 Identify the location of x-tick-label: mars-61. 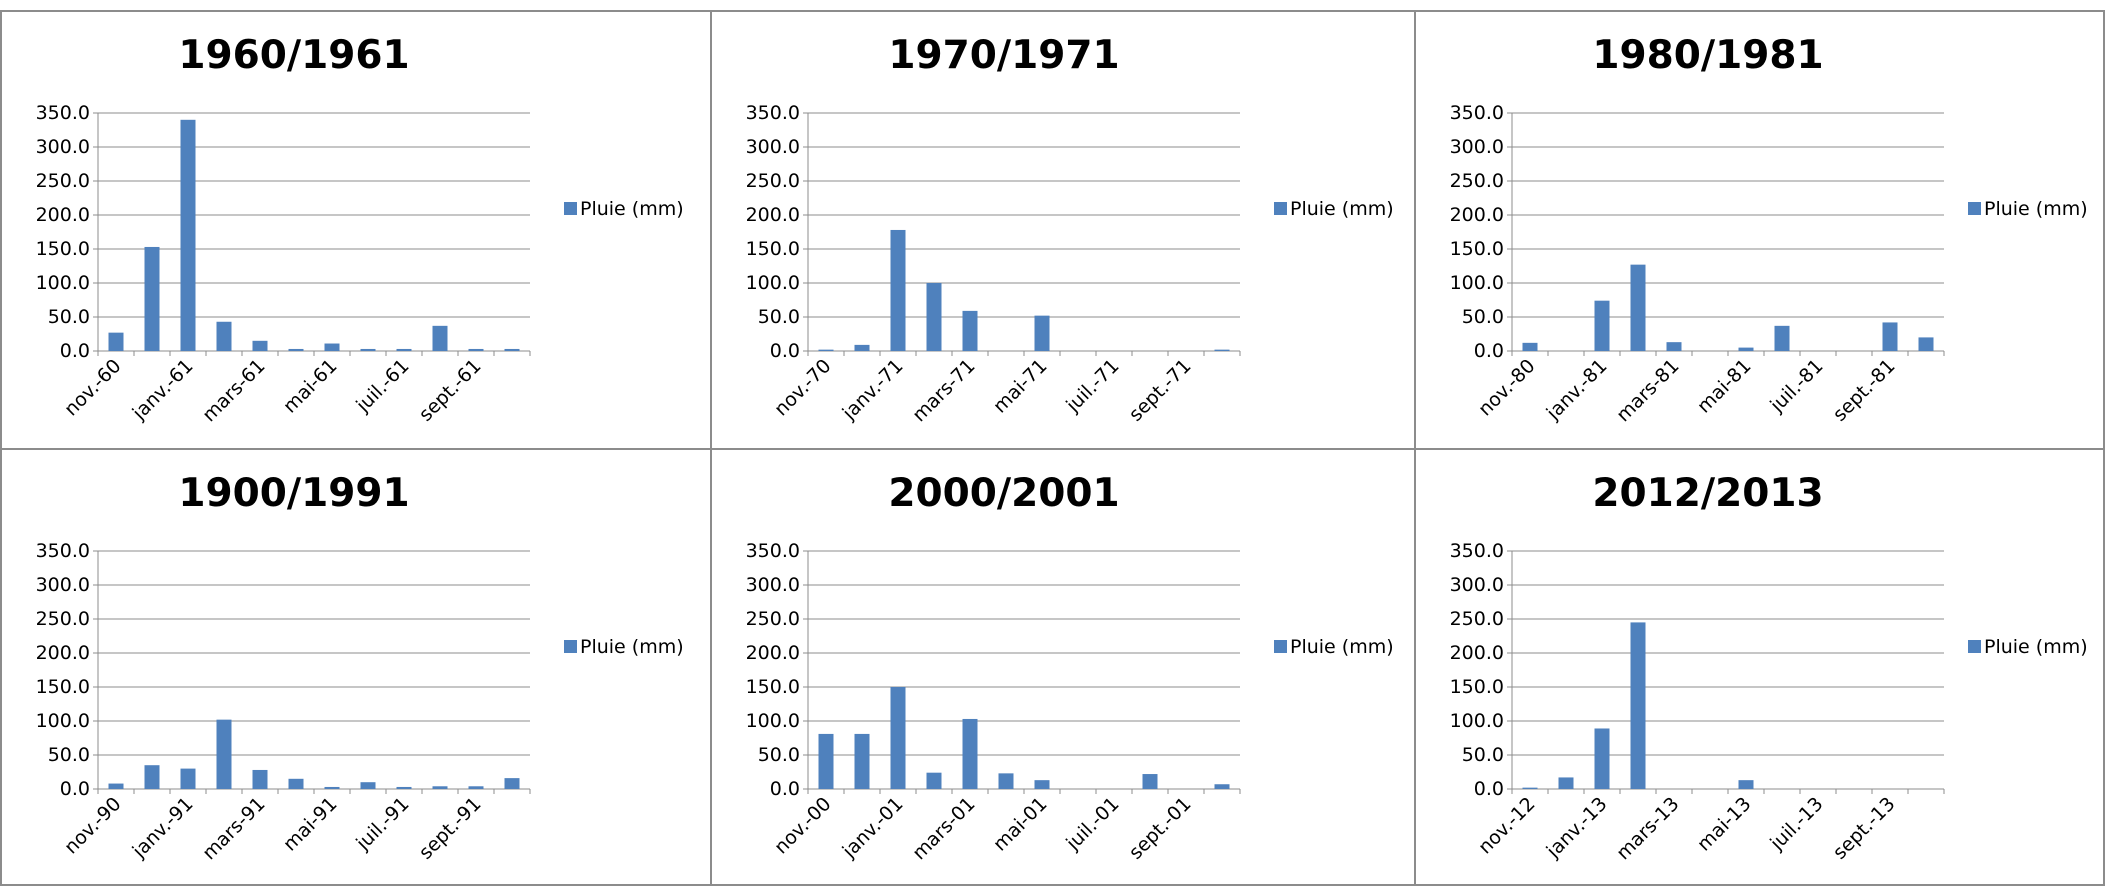
(233, 390).